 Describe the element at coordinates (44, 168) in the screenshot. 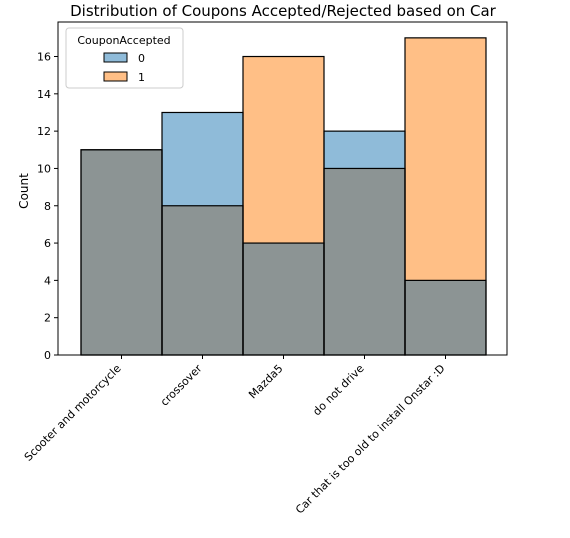

I see `y-tick-label: 10` at that location.